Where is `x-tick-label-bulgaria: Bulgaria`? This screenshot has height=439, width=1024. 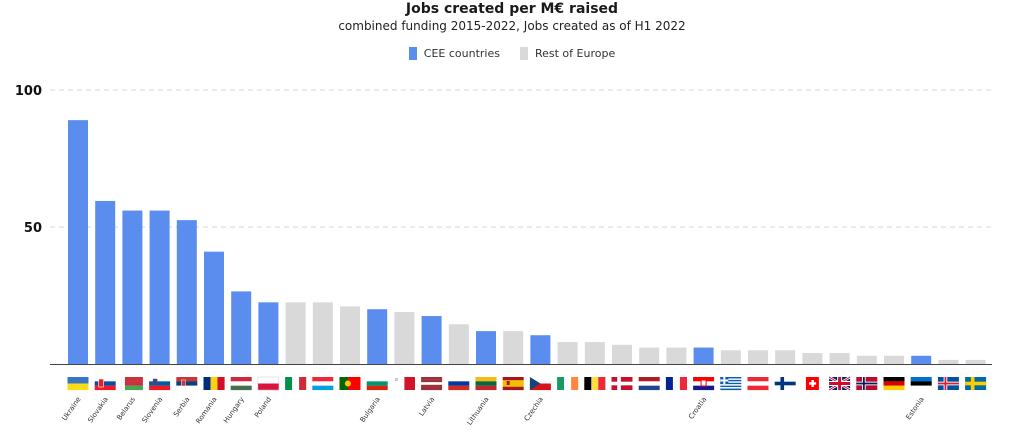
x-tick-label-bulgaria: Bulgaria is located at coordinates (370, 410).